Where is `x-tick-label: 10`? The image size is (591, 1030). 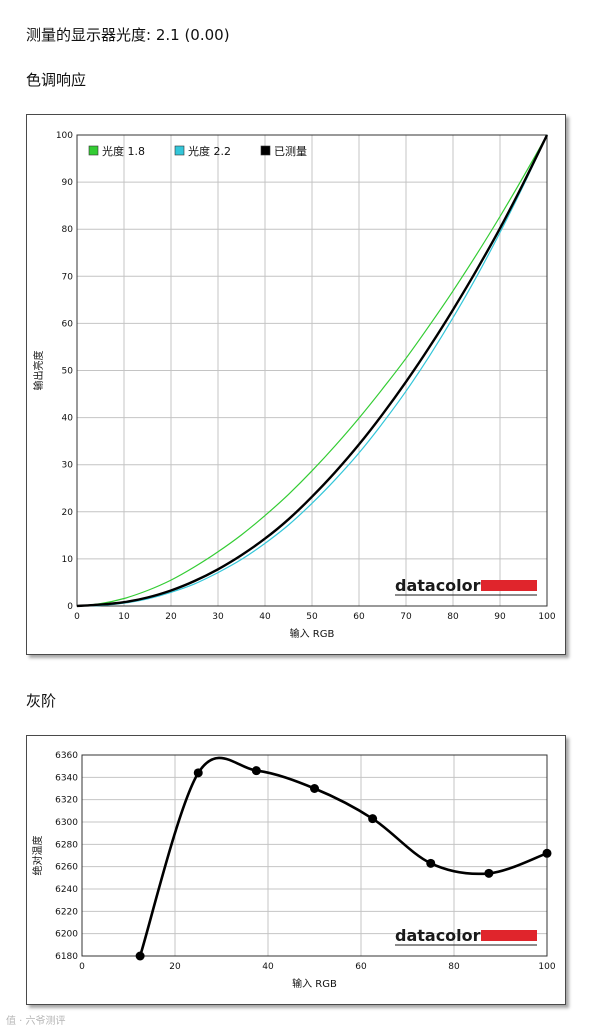
x-tick-label: 10 is located at coordinates (124, 617).